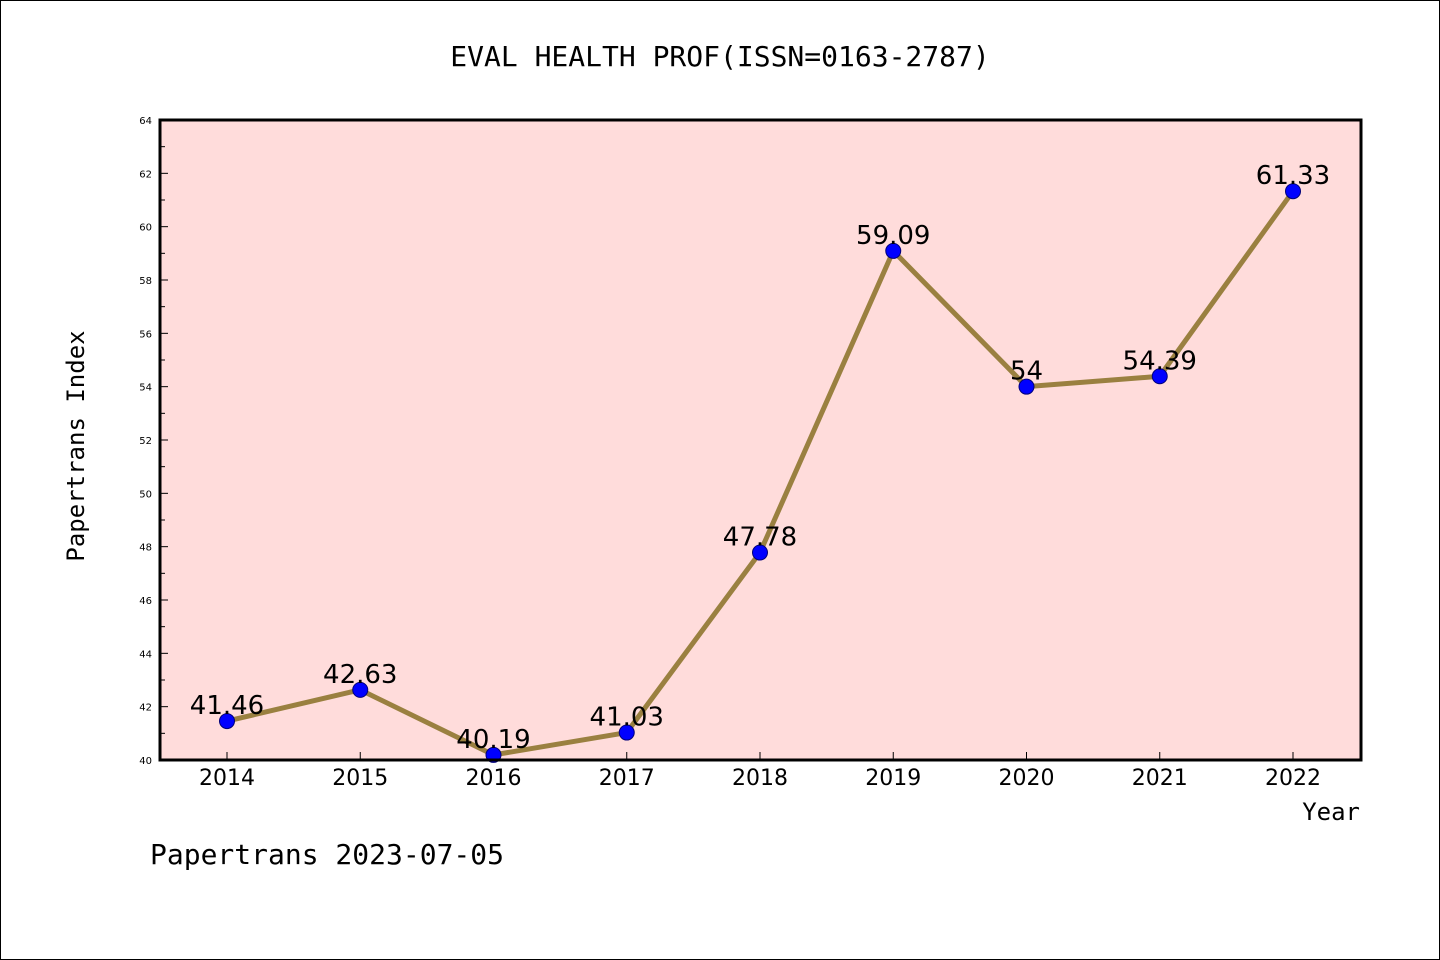 The width and height of the screenshot is (1440, 960). What do you see at coordinates (1160, 778) in the screenshot?
I see `x-tick-label: 2021` at bounding box center [1160, 778].